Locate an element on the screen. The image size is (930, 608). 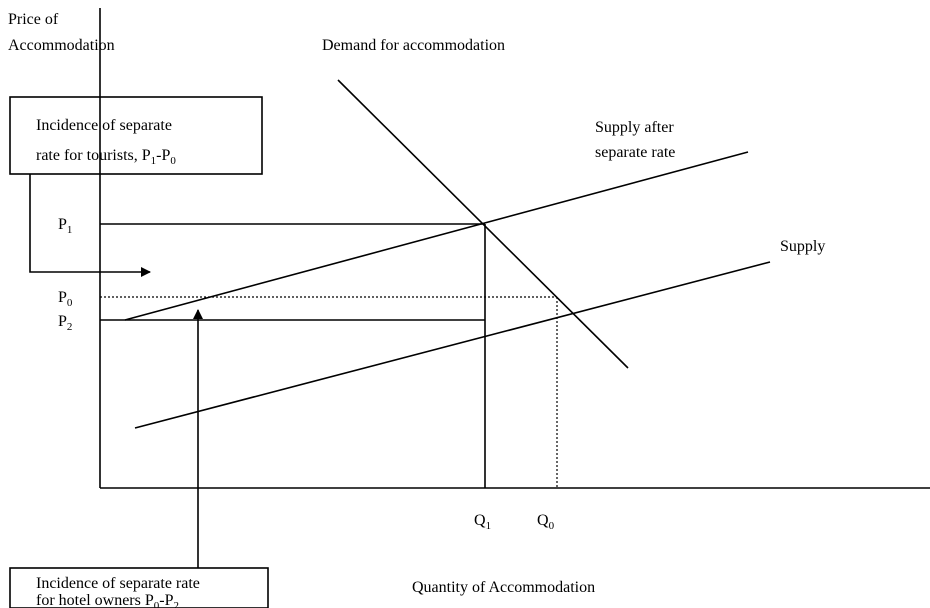
text-part: for hotel owners P is located at coordinates (95, 600).